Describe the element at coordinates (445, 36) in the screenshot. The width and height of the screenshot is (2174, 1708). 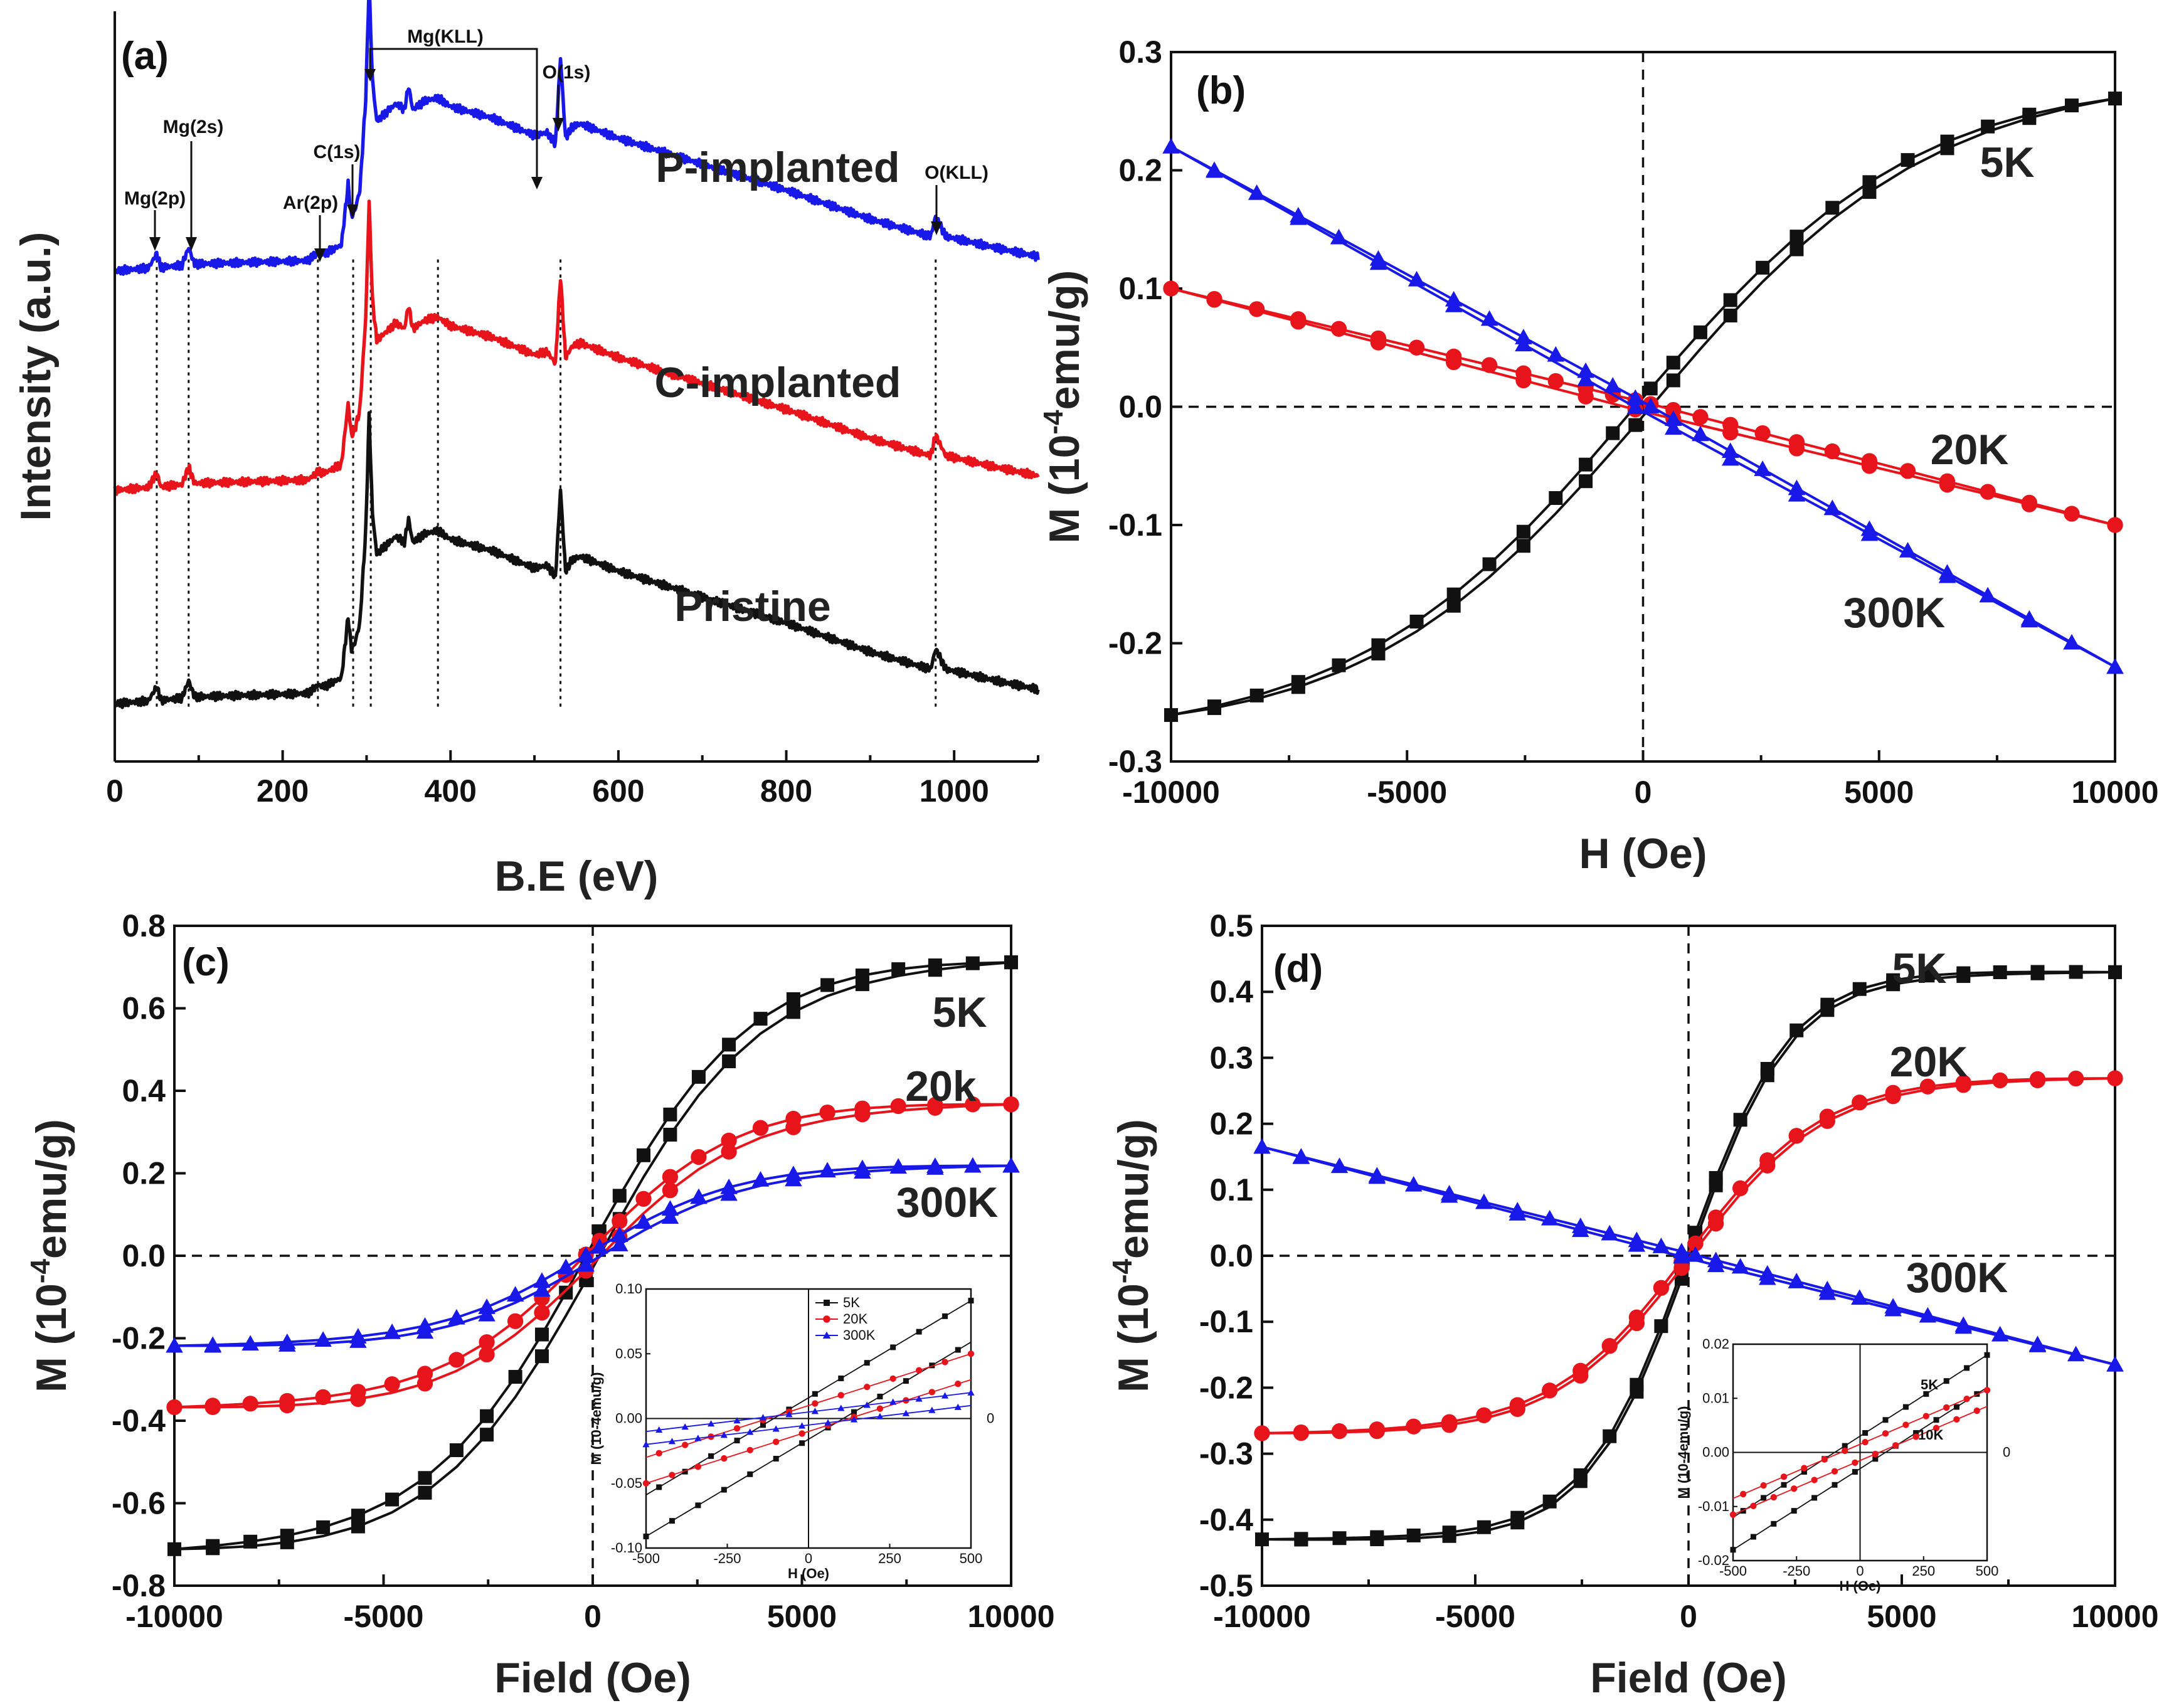
I see `peak-label-mg-kll: Mg(KLL)` at that location.